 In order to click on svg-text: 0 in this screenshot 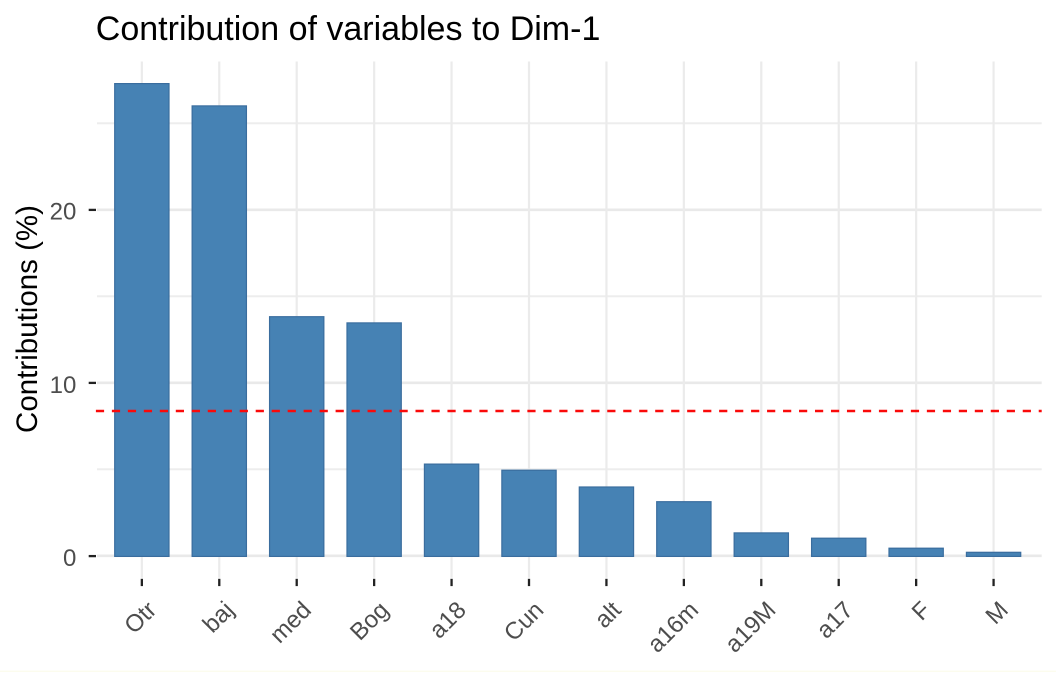, I will do `click(69, 558)`.